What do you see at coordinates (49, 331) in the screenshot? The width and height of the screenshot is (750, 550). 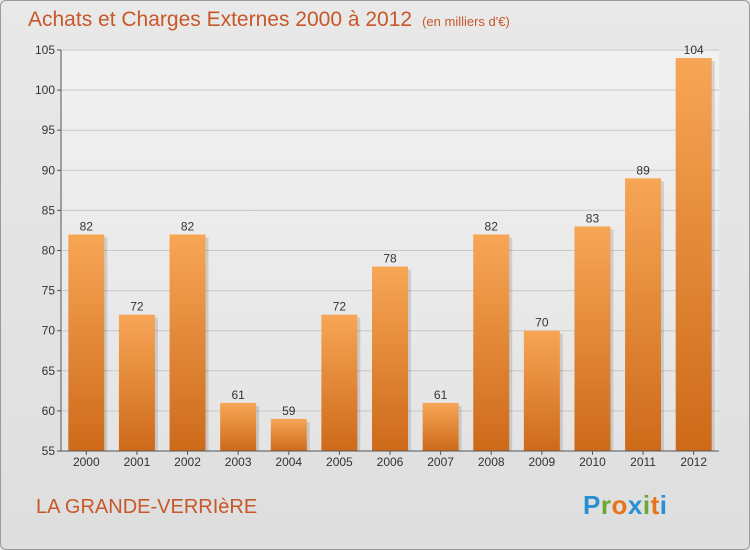 I see `y-tick-label: 70` at bounding box center [49, 331].